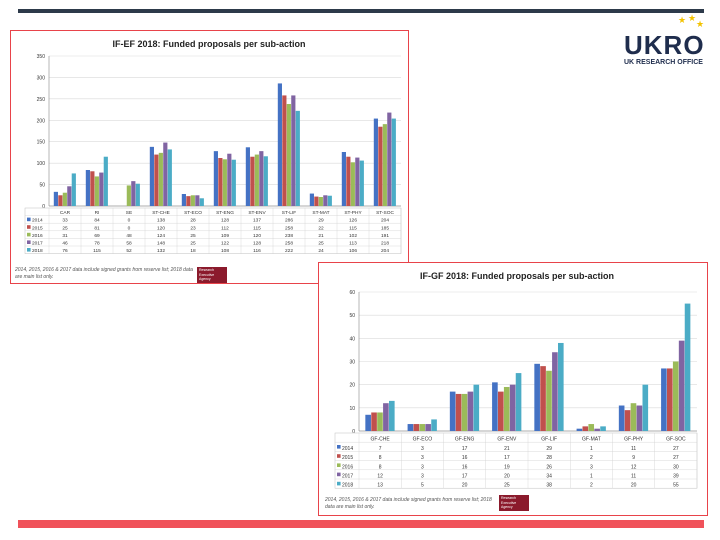  What do you see at coordinates (676, 458) in the screenshot?
I see `data-label: 27` at bounding box center [676, 458].